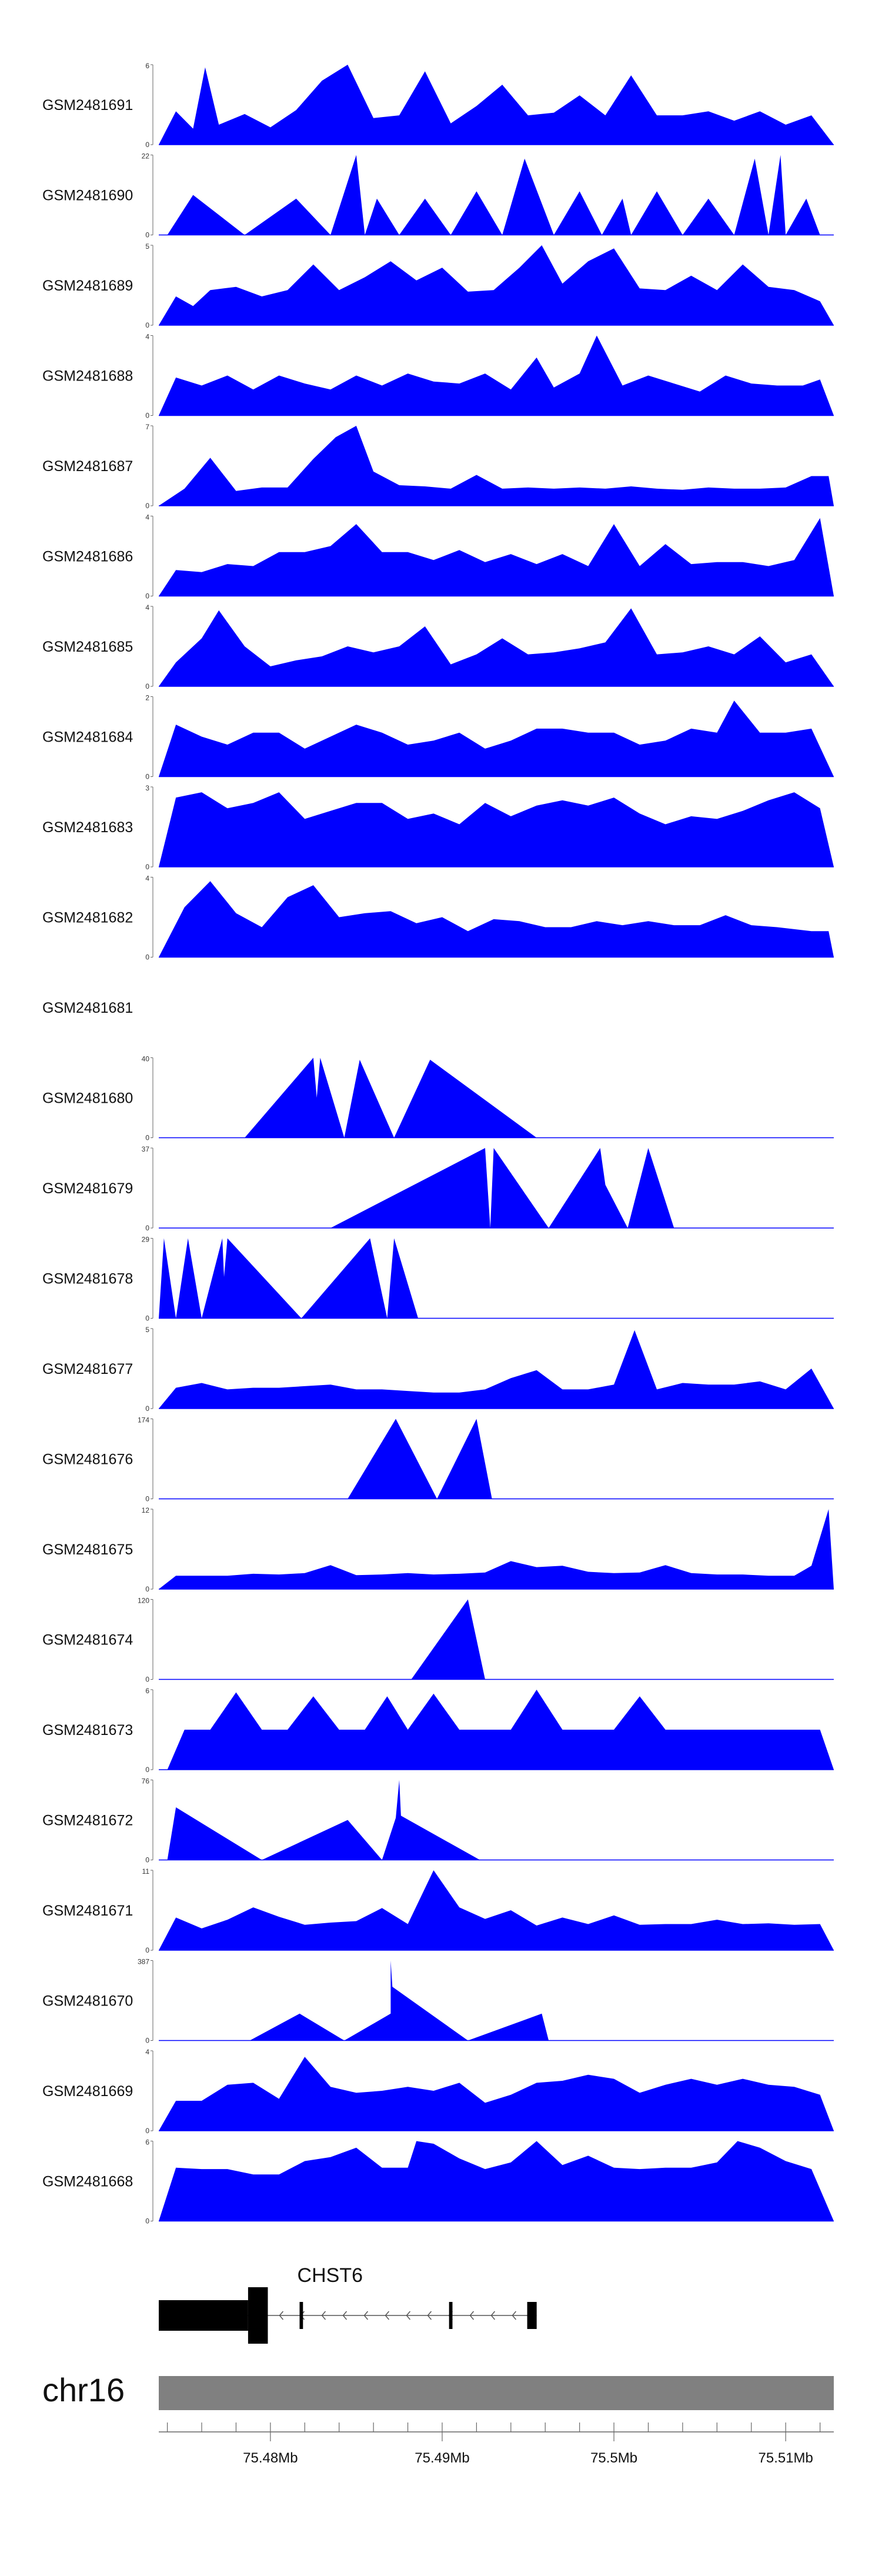 The width and height of the screenshot is (882, 2576). Describe the element at coordinates (87, 1369) in the screenshot. I see `sample-label: GSM2481677` at that location.